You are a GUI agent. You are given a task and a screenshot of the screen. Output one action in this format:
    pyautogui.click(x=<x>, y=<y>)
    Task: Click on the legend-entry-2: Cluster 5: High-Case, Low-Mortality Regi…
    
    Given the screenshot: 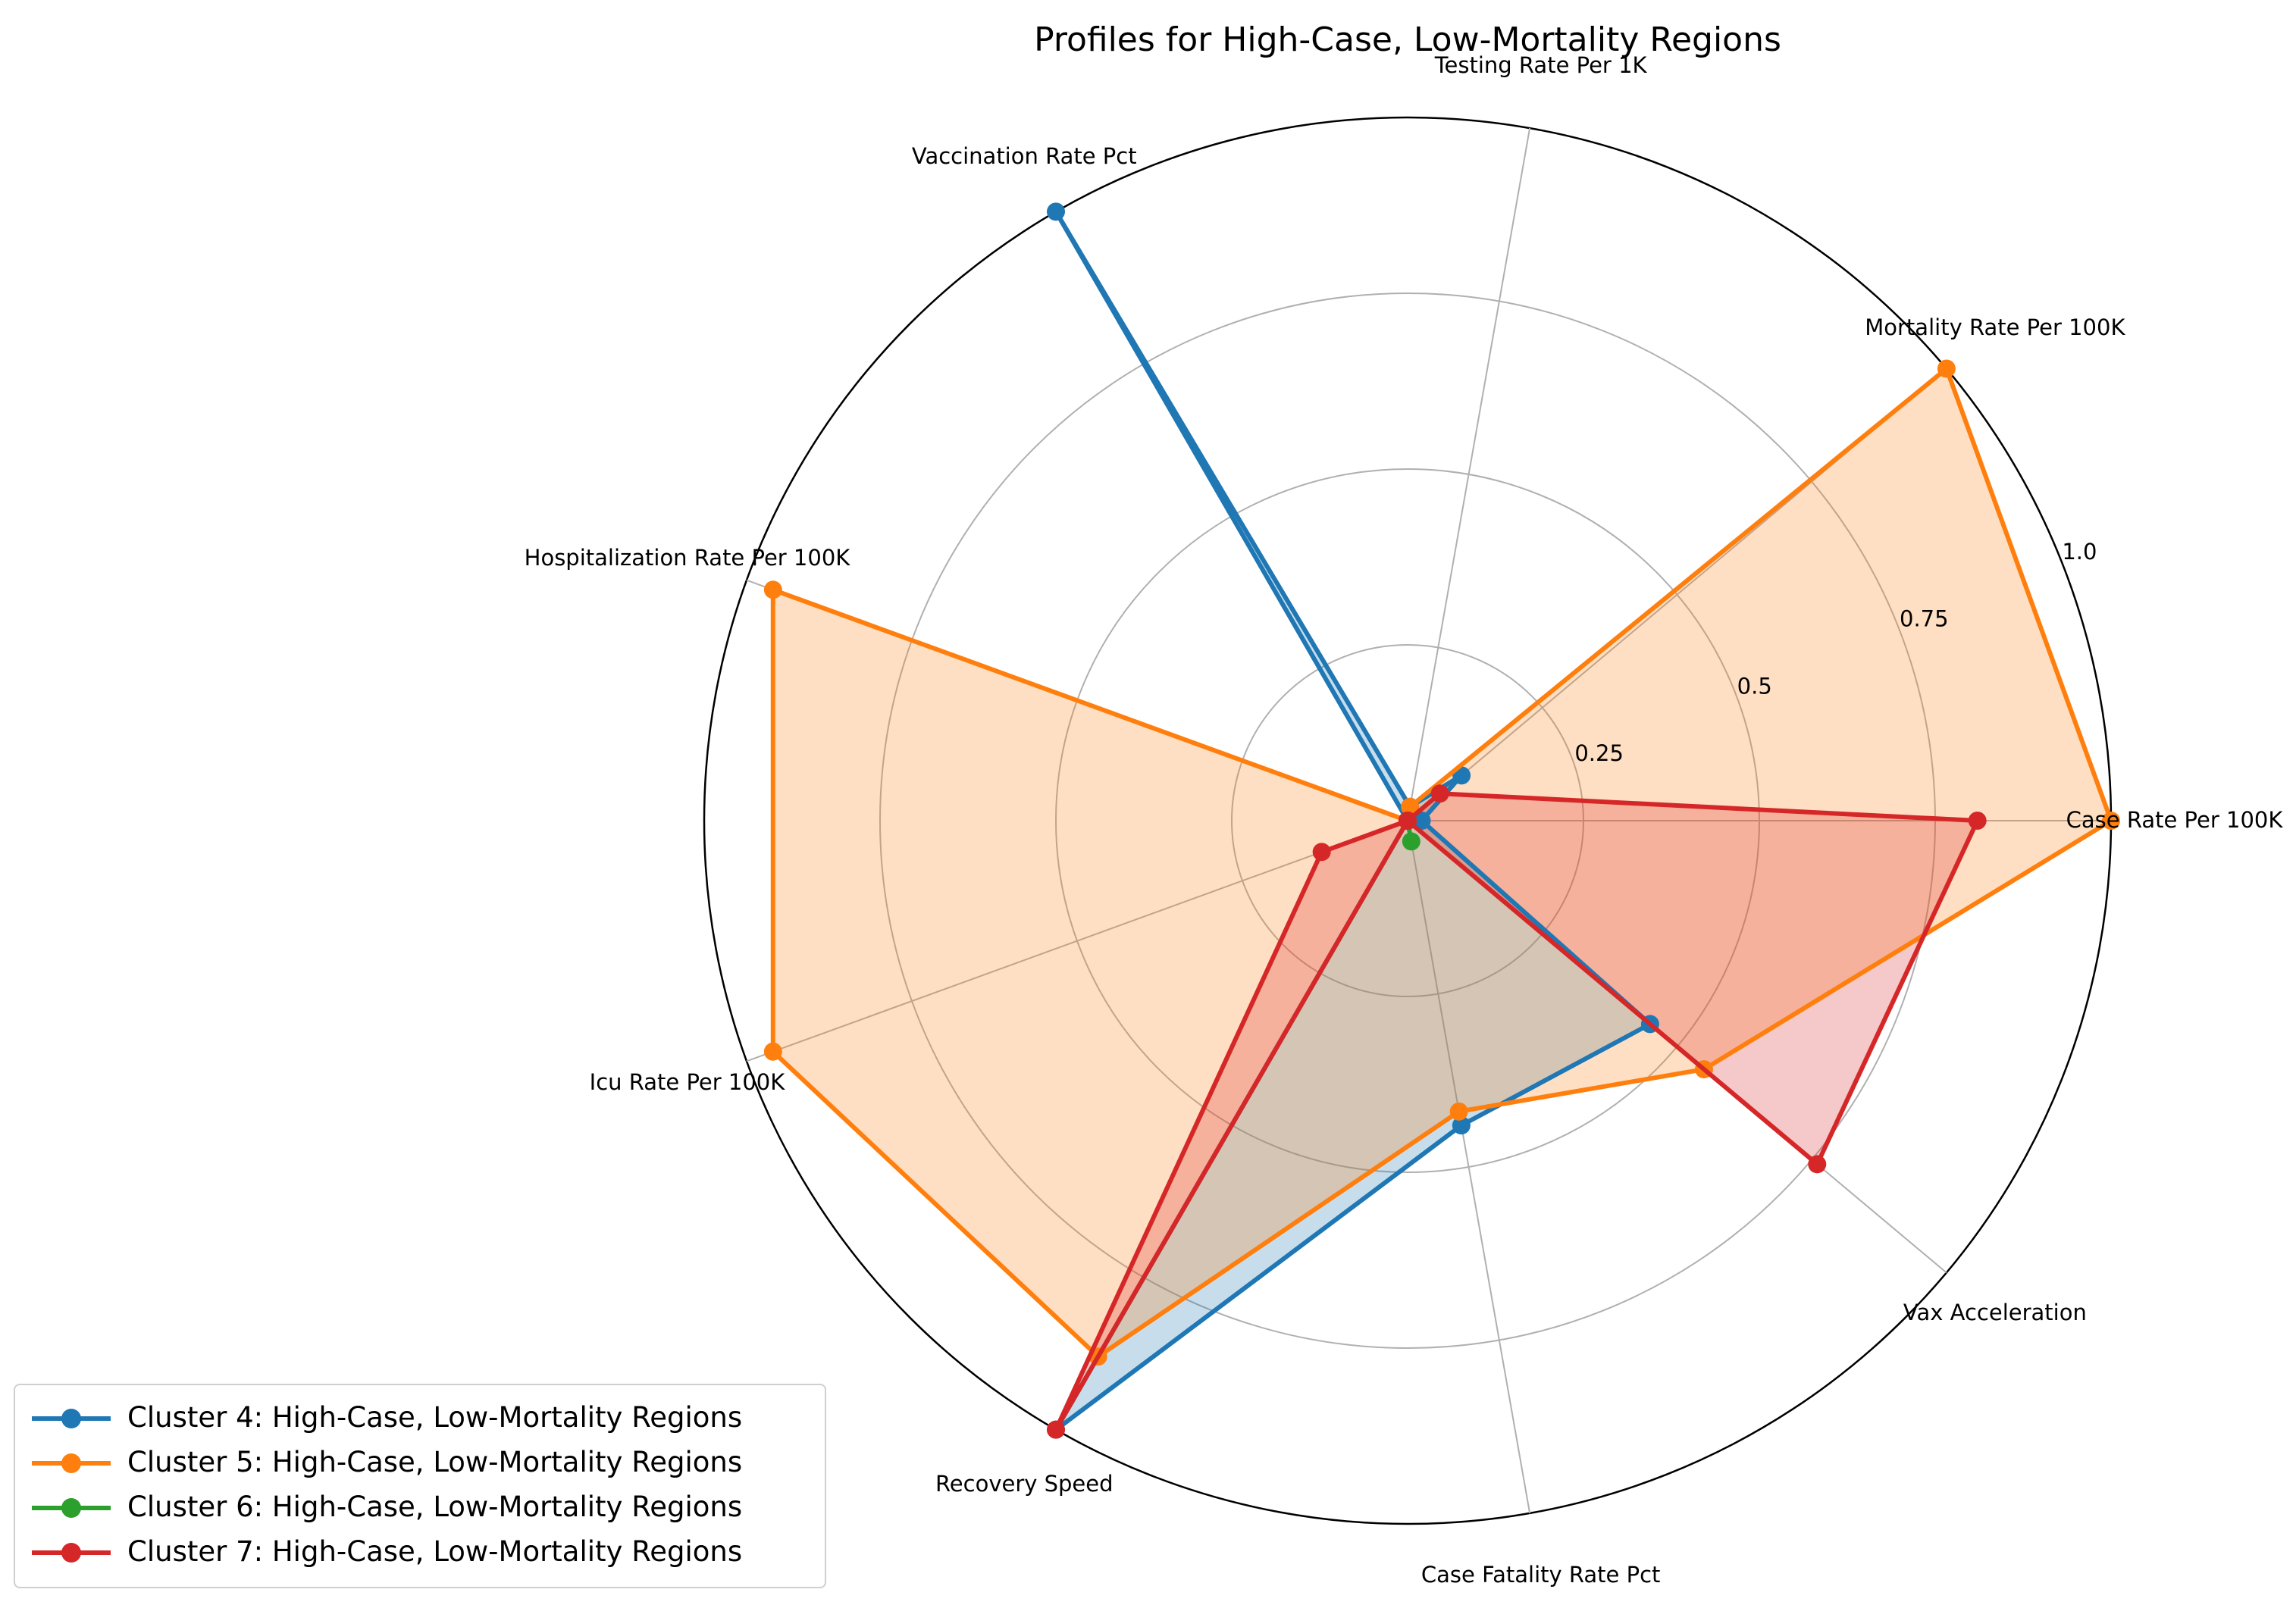 What is the action you would take?
    pyautogui.click(x=420, y=1462)
    